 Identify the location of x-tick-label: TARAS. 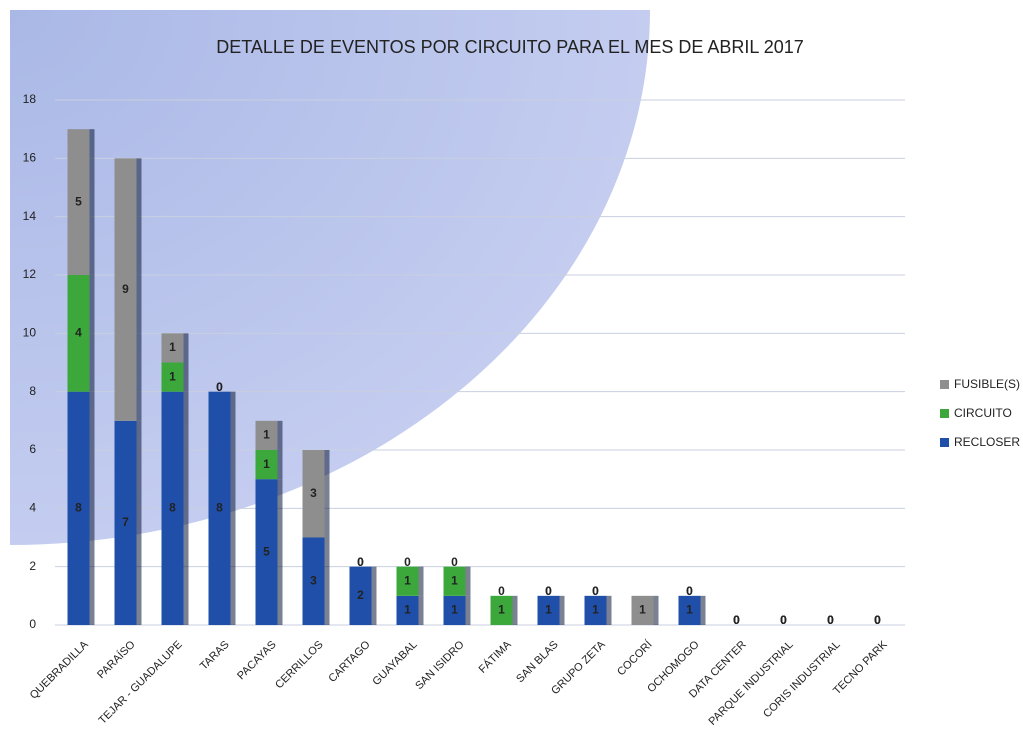
(215, 656).